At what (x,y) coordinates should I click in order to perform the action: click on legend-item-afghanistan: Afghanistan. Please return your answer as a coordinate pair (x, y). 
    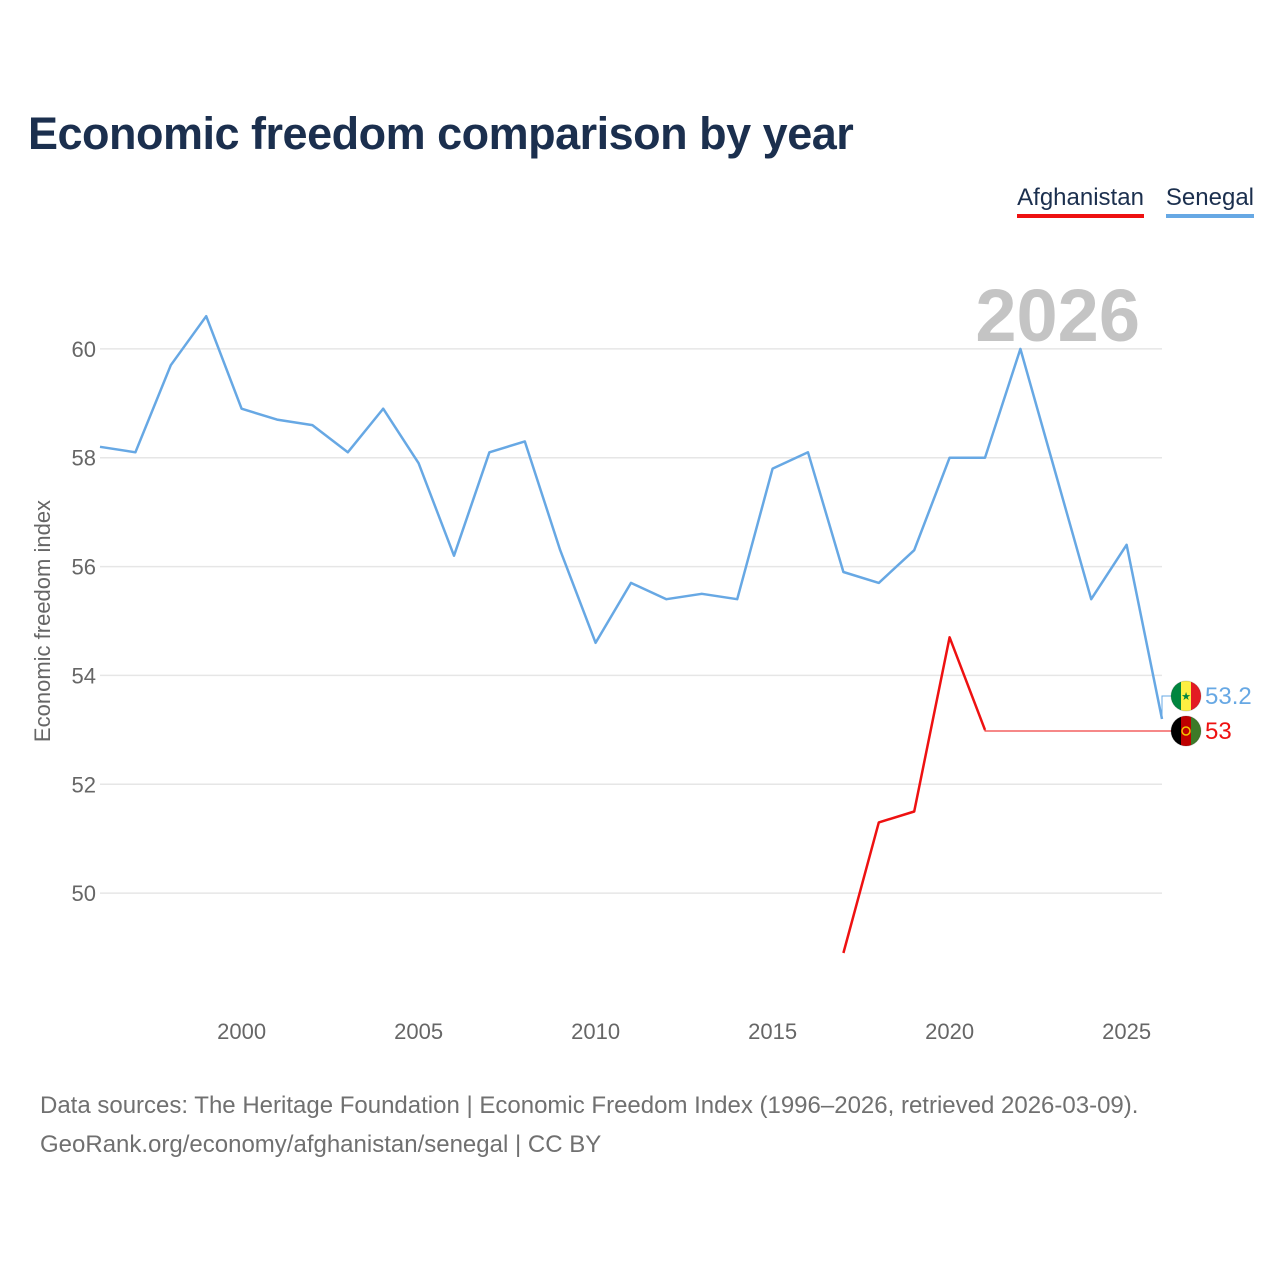
    Looking at the image, I should click on (1080, 201).